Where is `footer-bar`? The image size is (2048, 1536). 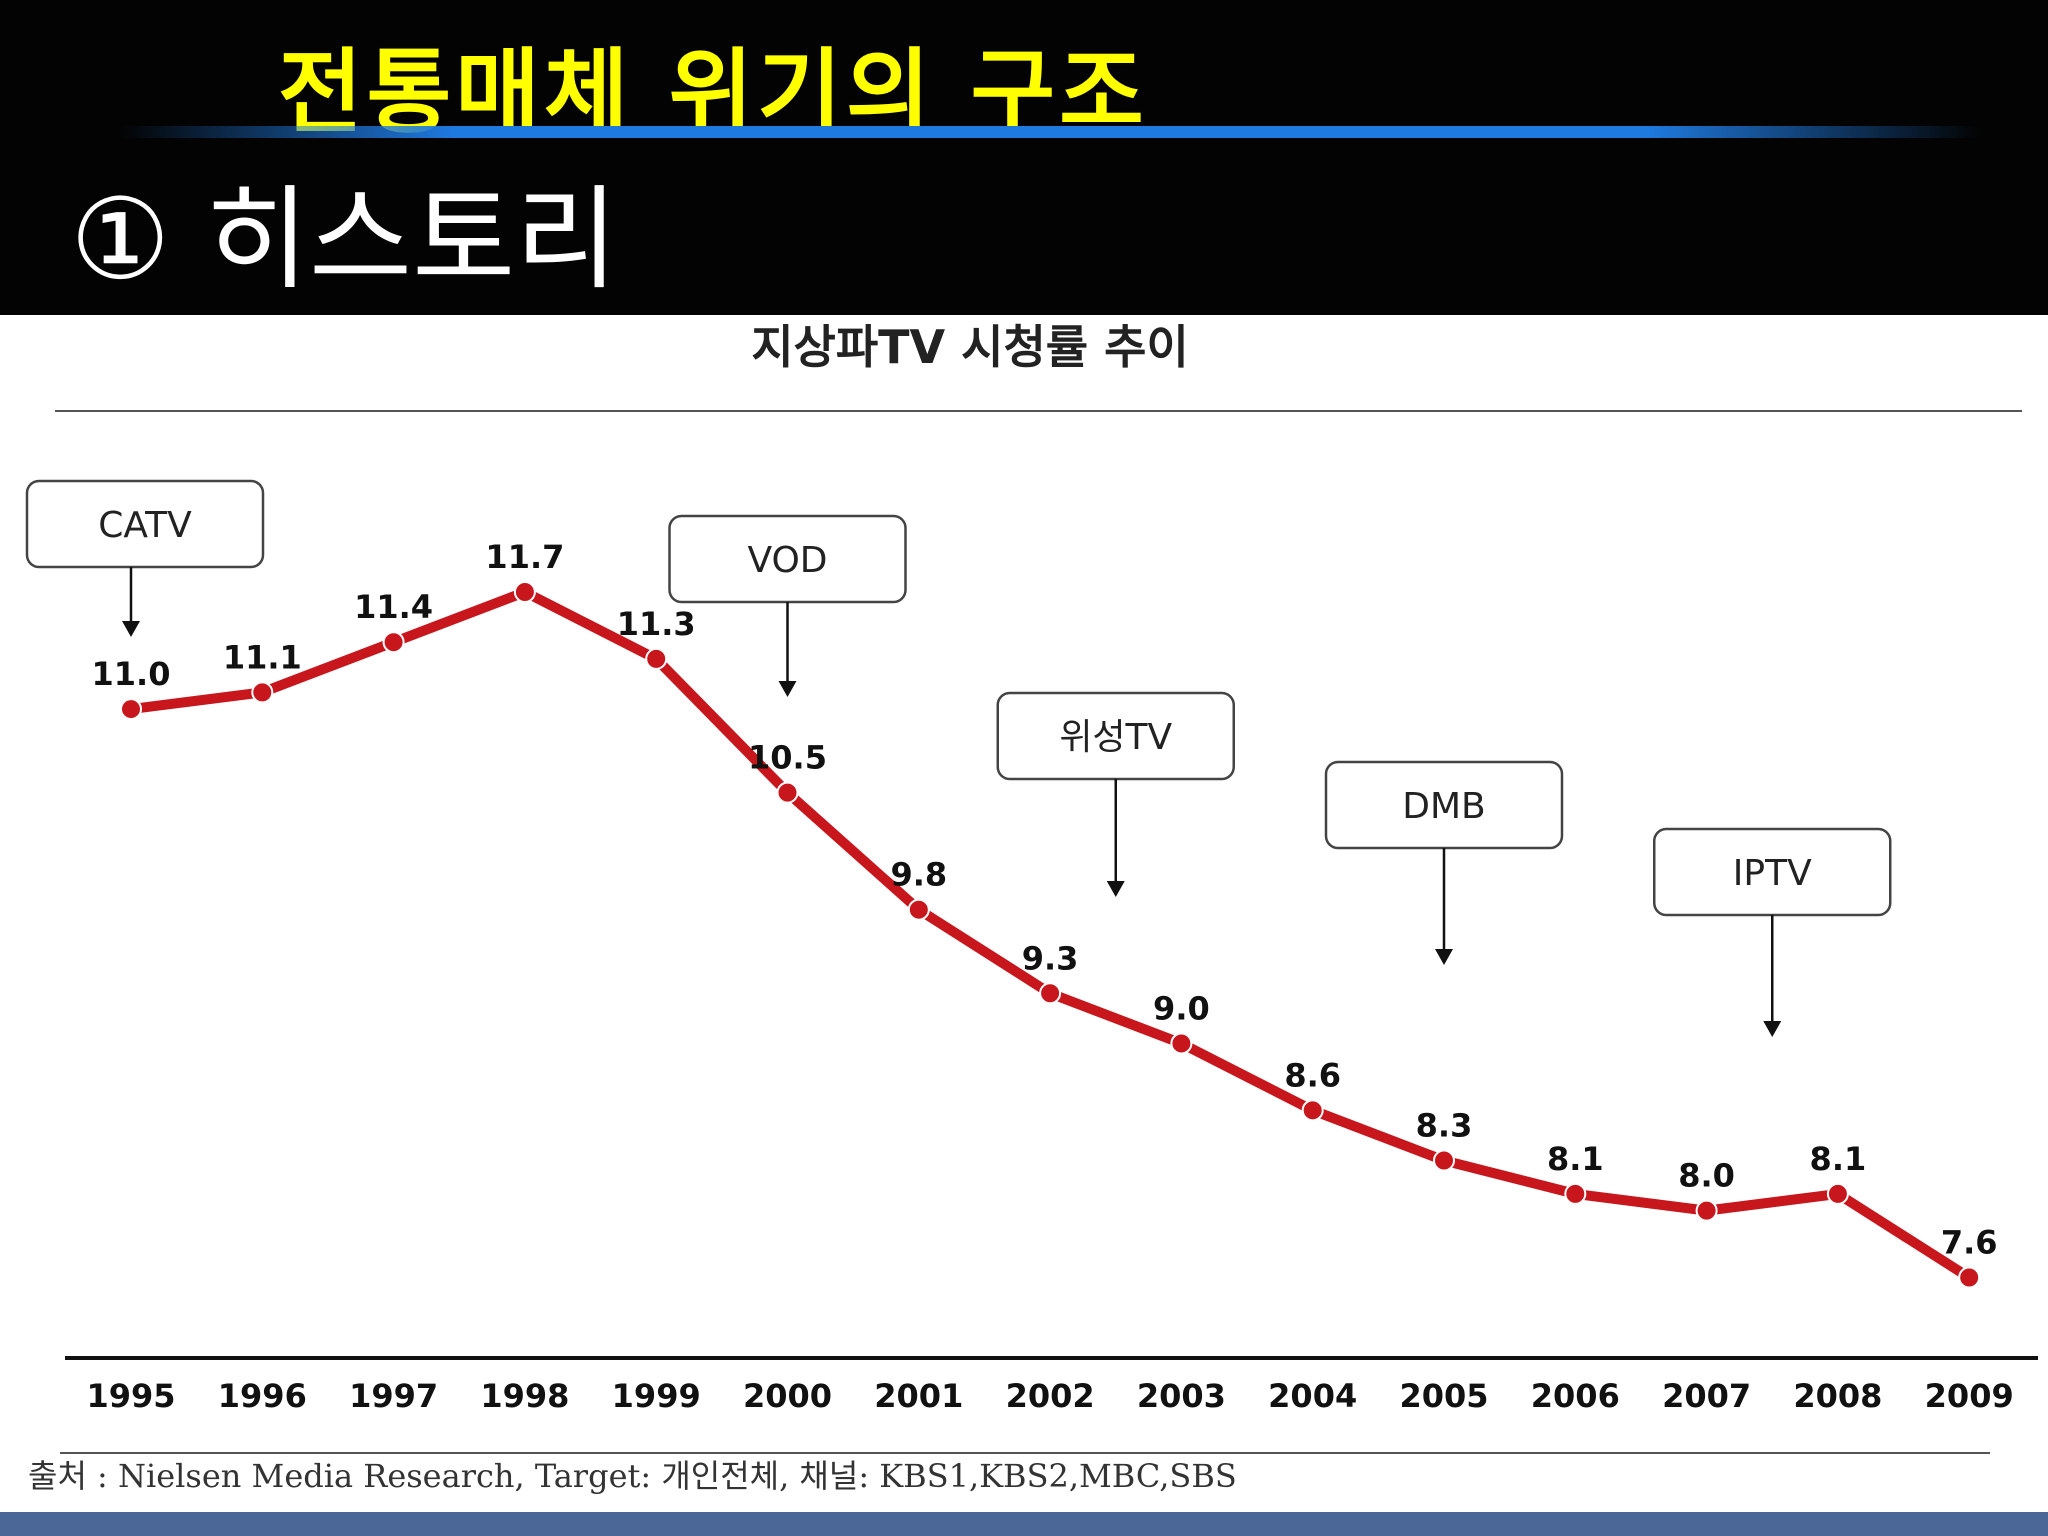 footer-bar is located at coordinates (1024, 1524).